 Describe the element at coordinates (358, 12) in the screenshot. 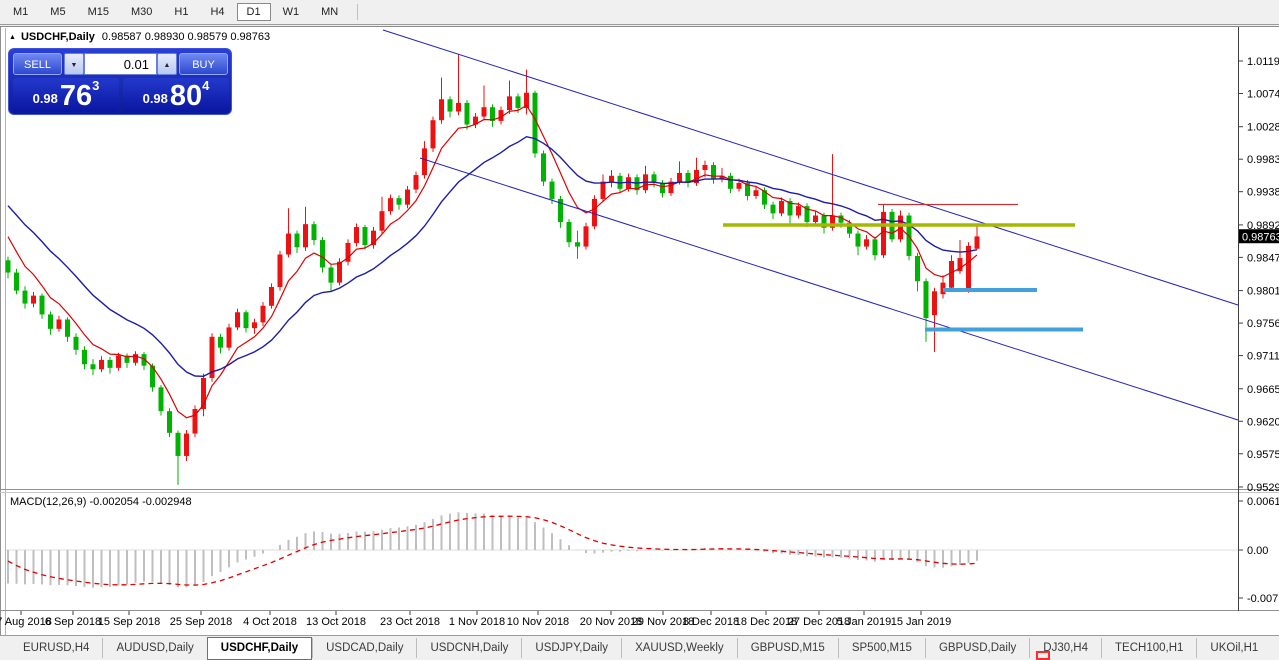

I see `toolbar-divider` at that location.